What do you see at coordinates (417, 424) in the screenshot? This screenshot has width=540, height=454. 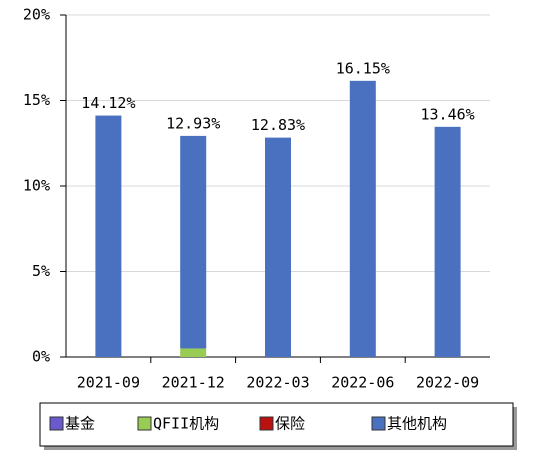 I see `legend-label: 其他机构` at bounding box center [417, 424].